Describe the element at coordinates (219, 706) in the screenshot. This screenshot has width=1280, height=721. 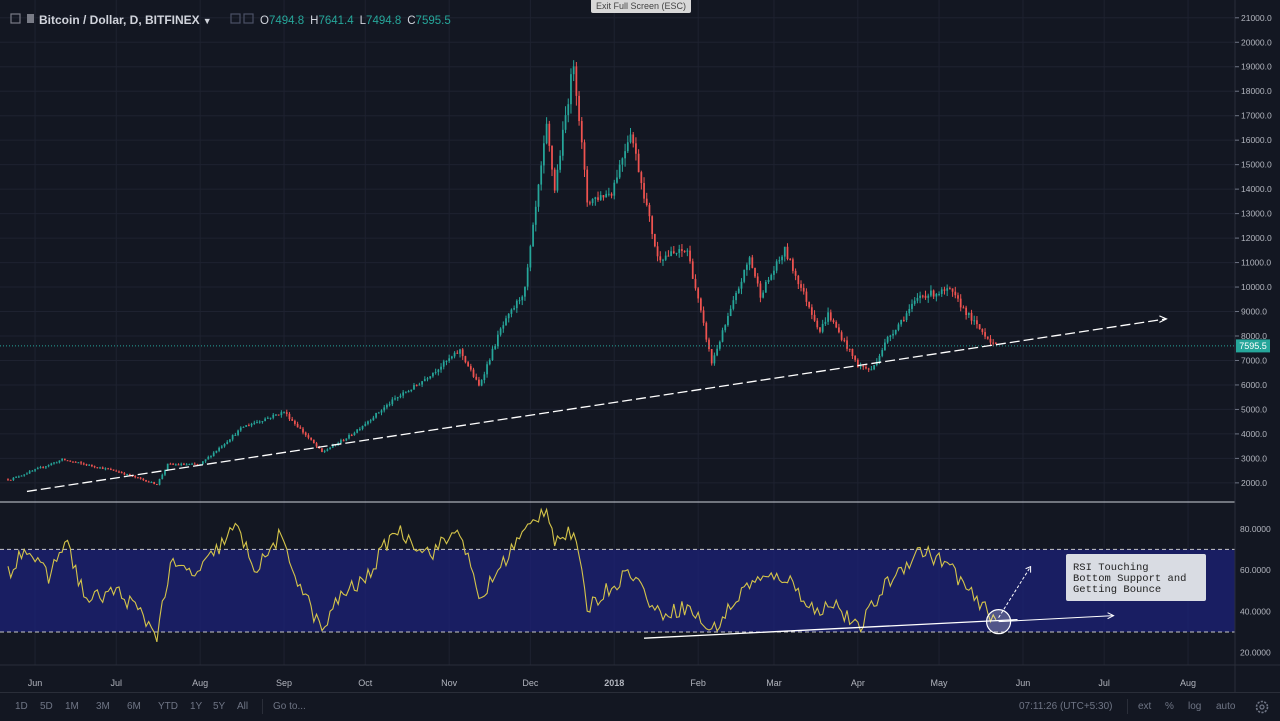
I see `range-5y-button: 5Y` at that location.